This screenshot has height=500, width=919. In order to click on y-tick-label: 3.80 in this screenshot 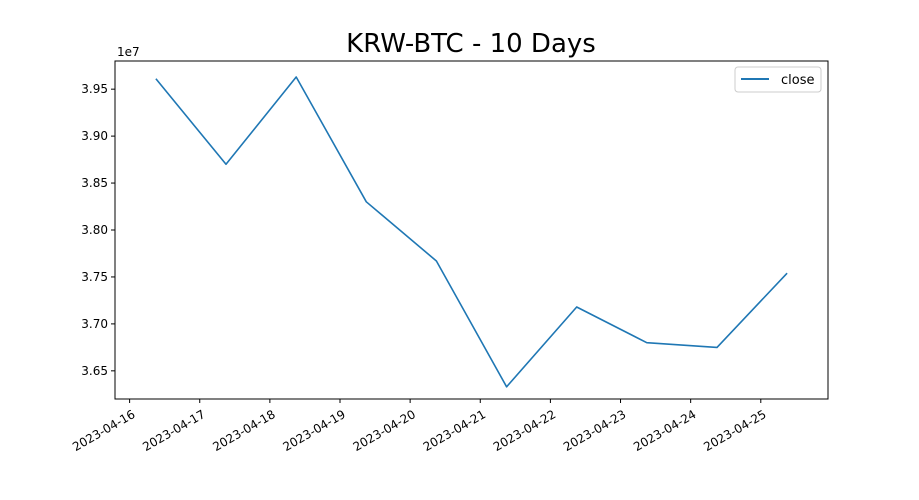, I will do `click(94, 230)`.